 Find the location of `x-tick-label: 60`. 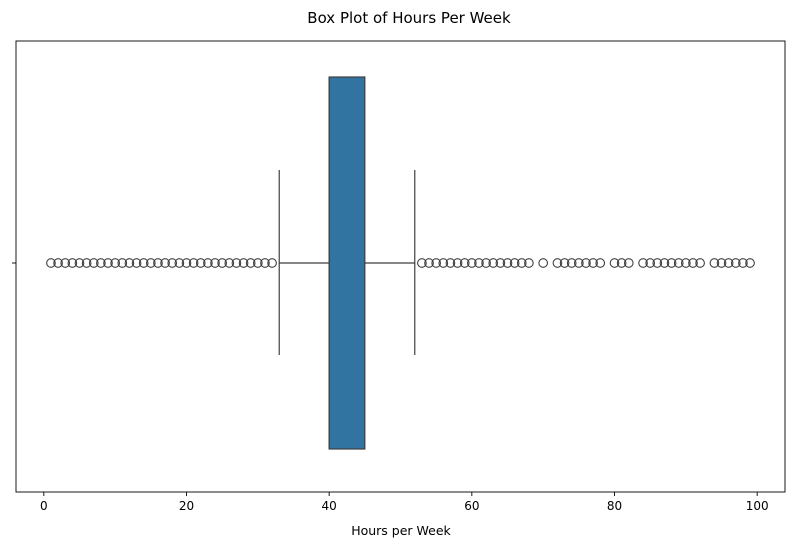

x-tick-label: 60 is located at coordinates (471, 506).